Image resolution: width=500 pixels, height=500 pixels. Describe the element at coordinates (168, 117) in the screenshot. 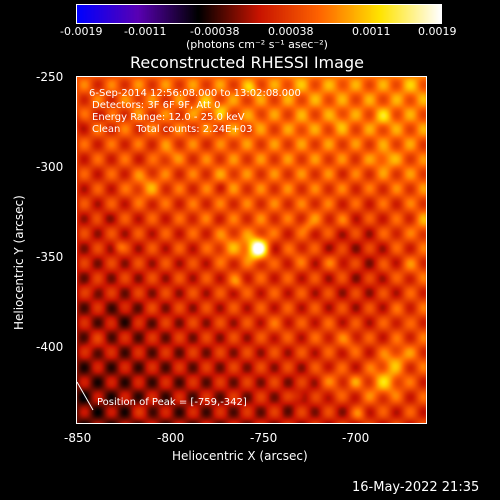

I see `annotation-energy: Energy Range: 12.0 - 25.0 keV` at that location.